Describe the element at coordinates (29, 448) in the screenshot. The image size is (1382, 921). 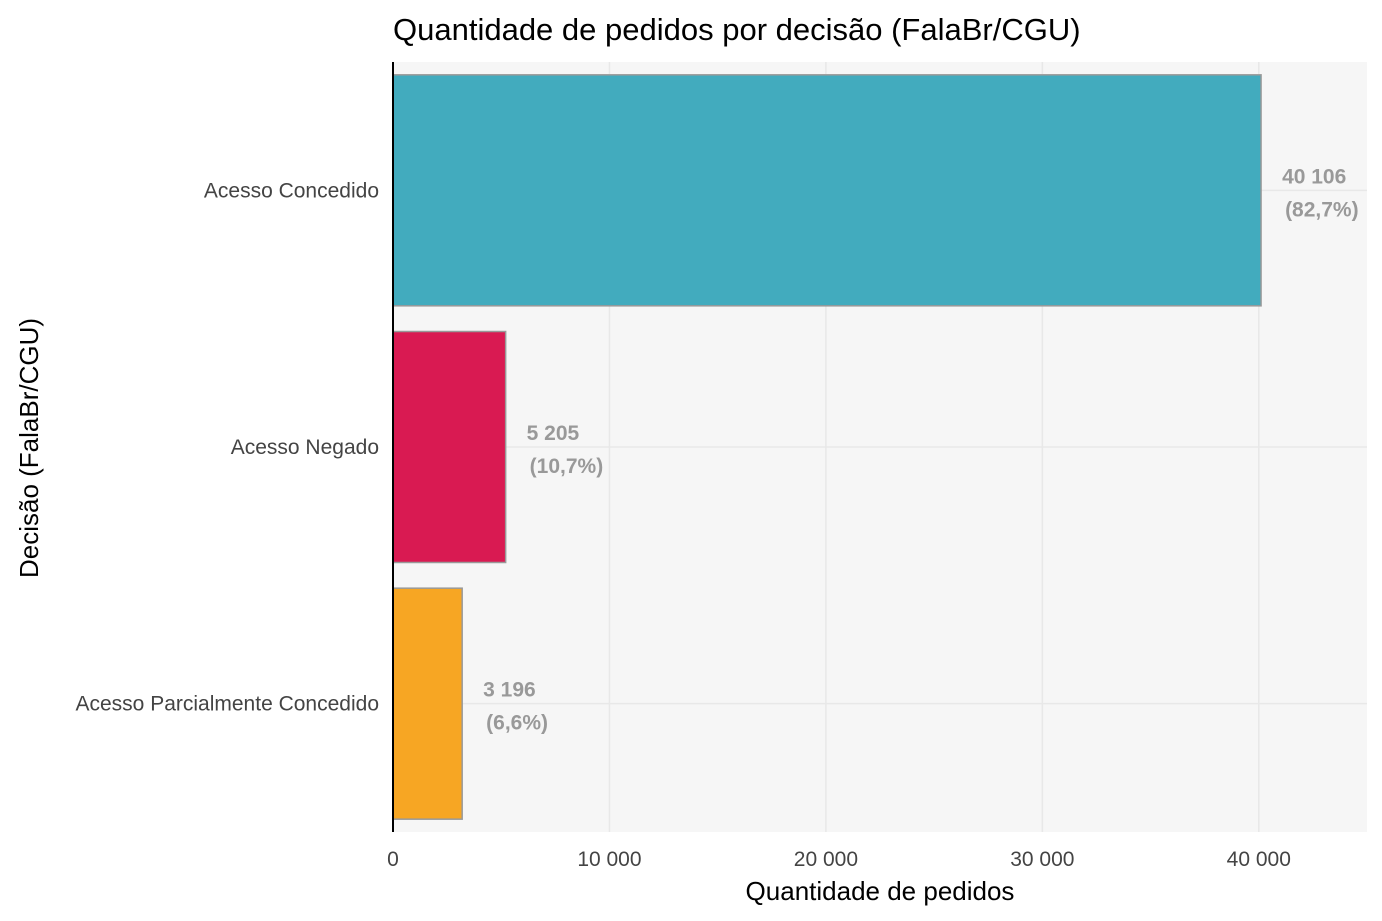
I see `y-axis-title: Decisão (FalaBr/CGU)` at that location.